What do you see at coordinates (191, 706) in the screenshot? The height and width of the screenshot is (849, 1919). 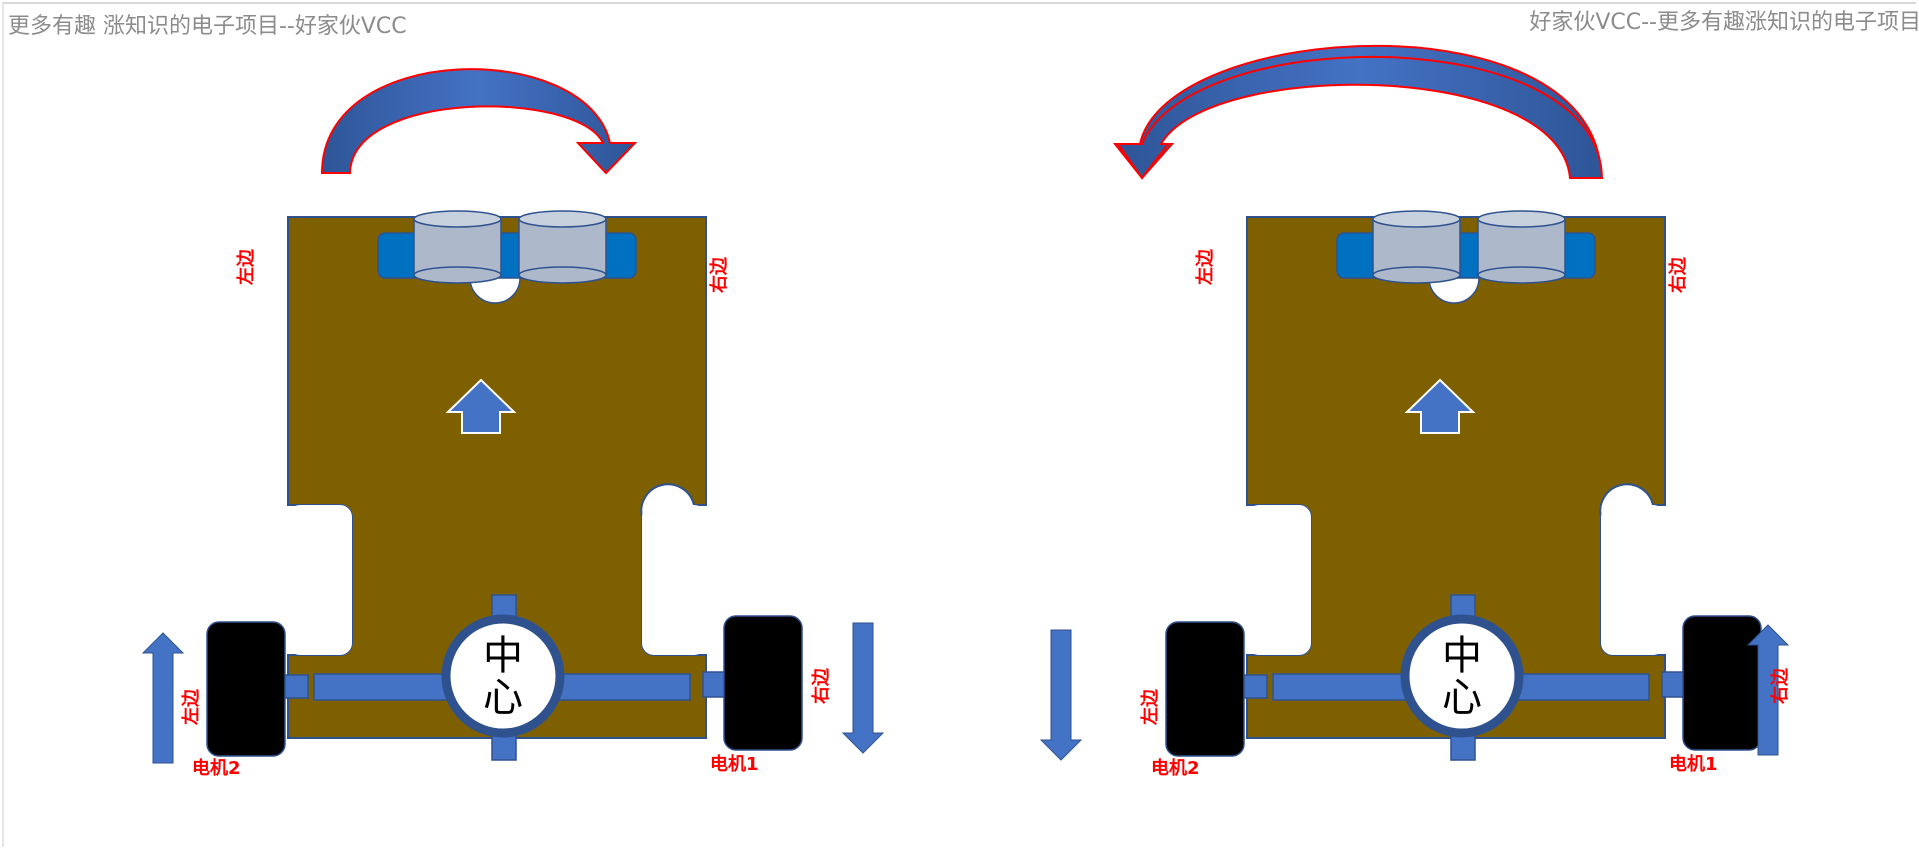 I see `robot-1-motor-left-side-label: 左边` at bounding box center [191, 706].